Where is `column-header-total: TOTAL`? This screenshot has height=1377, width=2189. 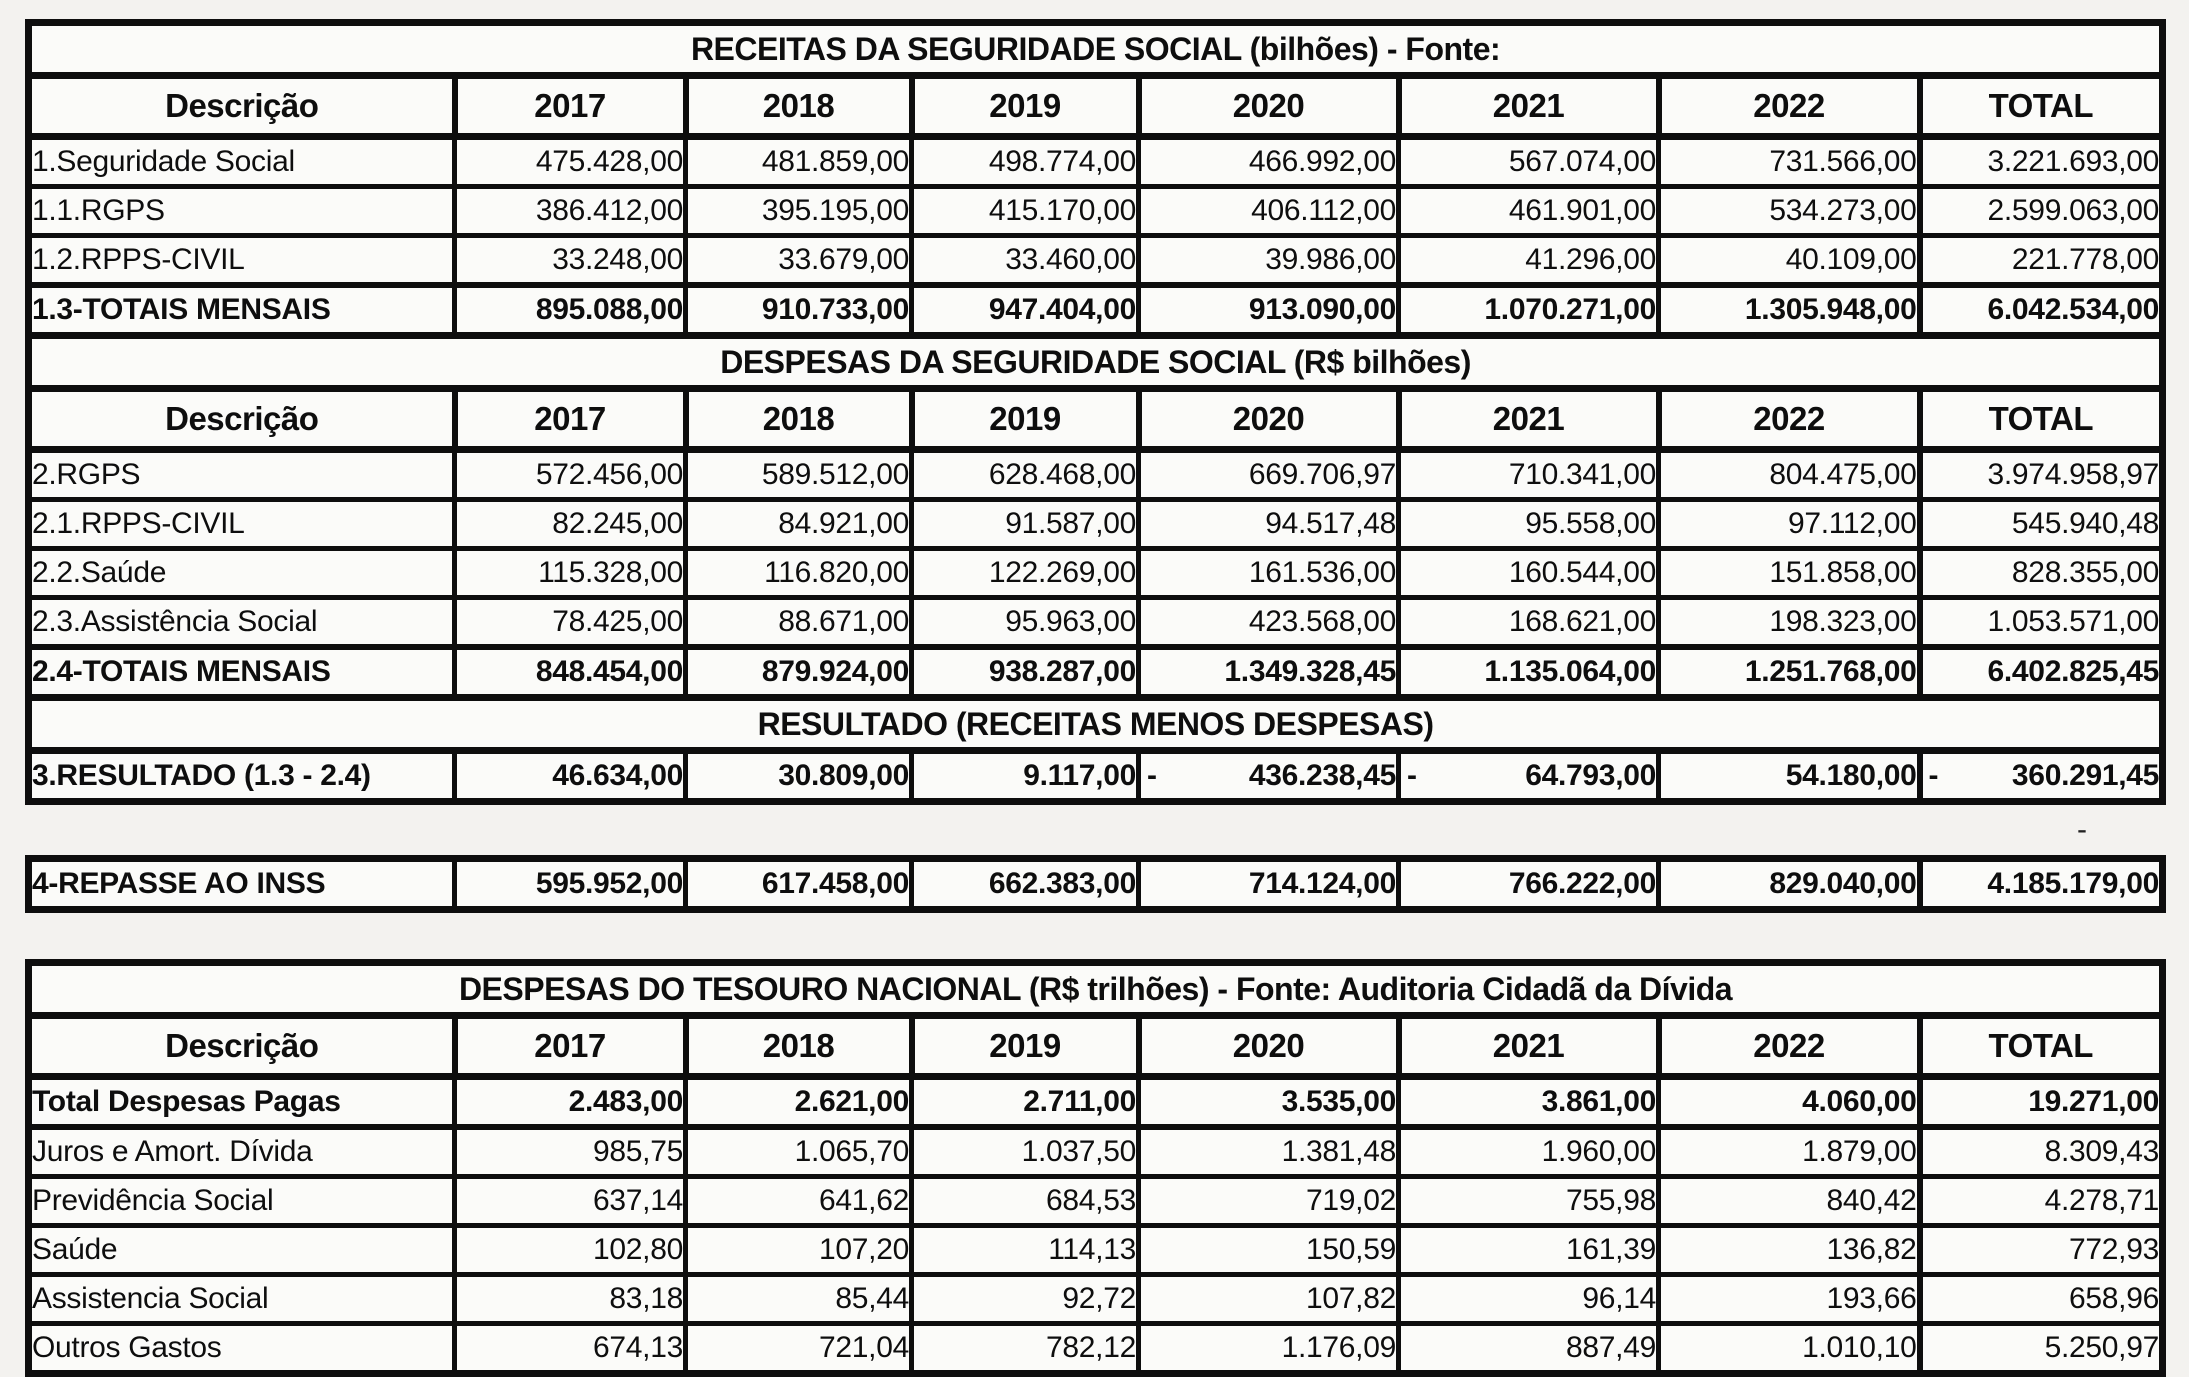
column-header-total: TOTAL is located at coordinates (2041, 419).